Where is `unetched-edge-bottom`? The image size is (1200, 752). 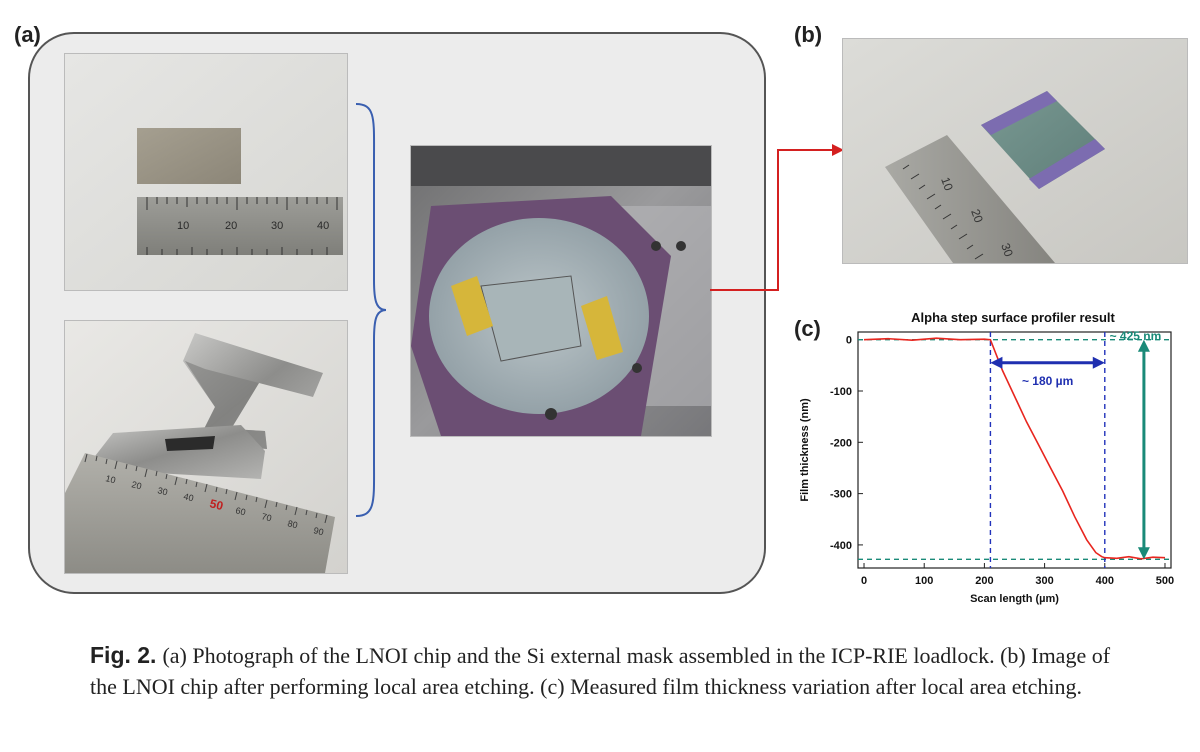 unetched-edge-bottom is located at coordinates (1067, 164).